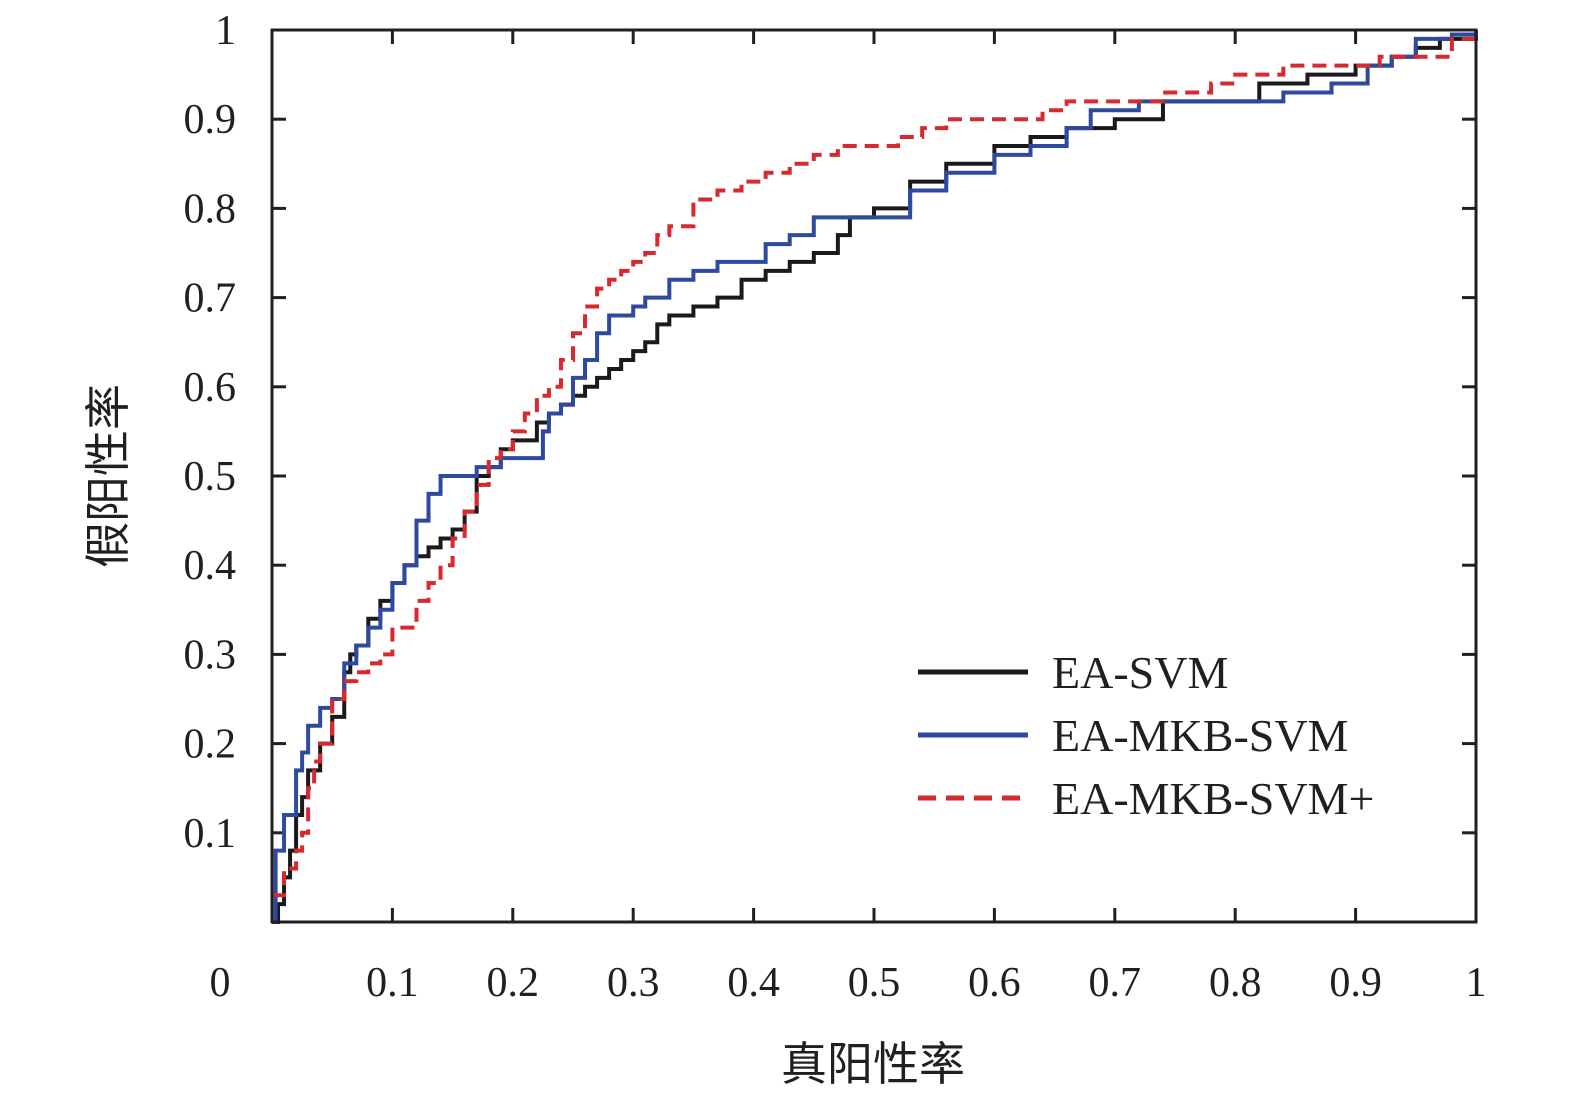 The height and width of the screenshot is (1111, 1575). Describe the element at coordinates (1213, 798) in the screenshot. I see `legend-label: EA-MKB-SVM+` at that location.